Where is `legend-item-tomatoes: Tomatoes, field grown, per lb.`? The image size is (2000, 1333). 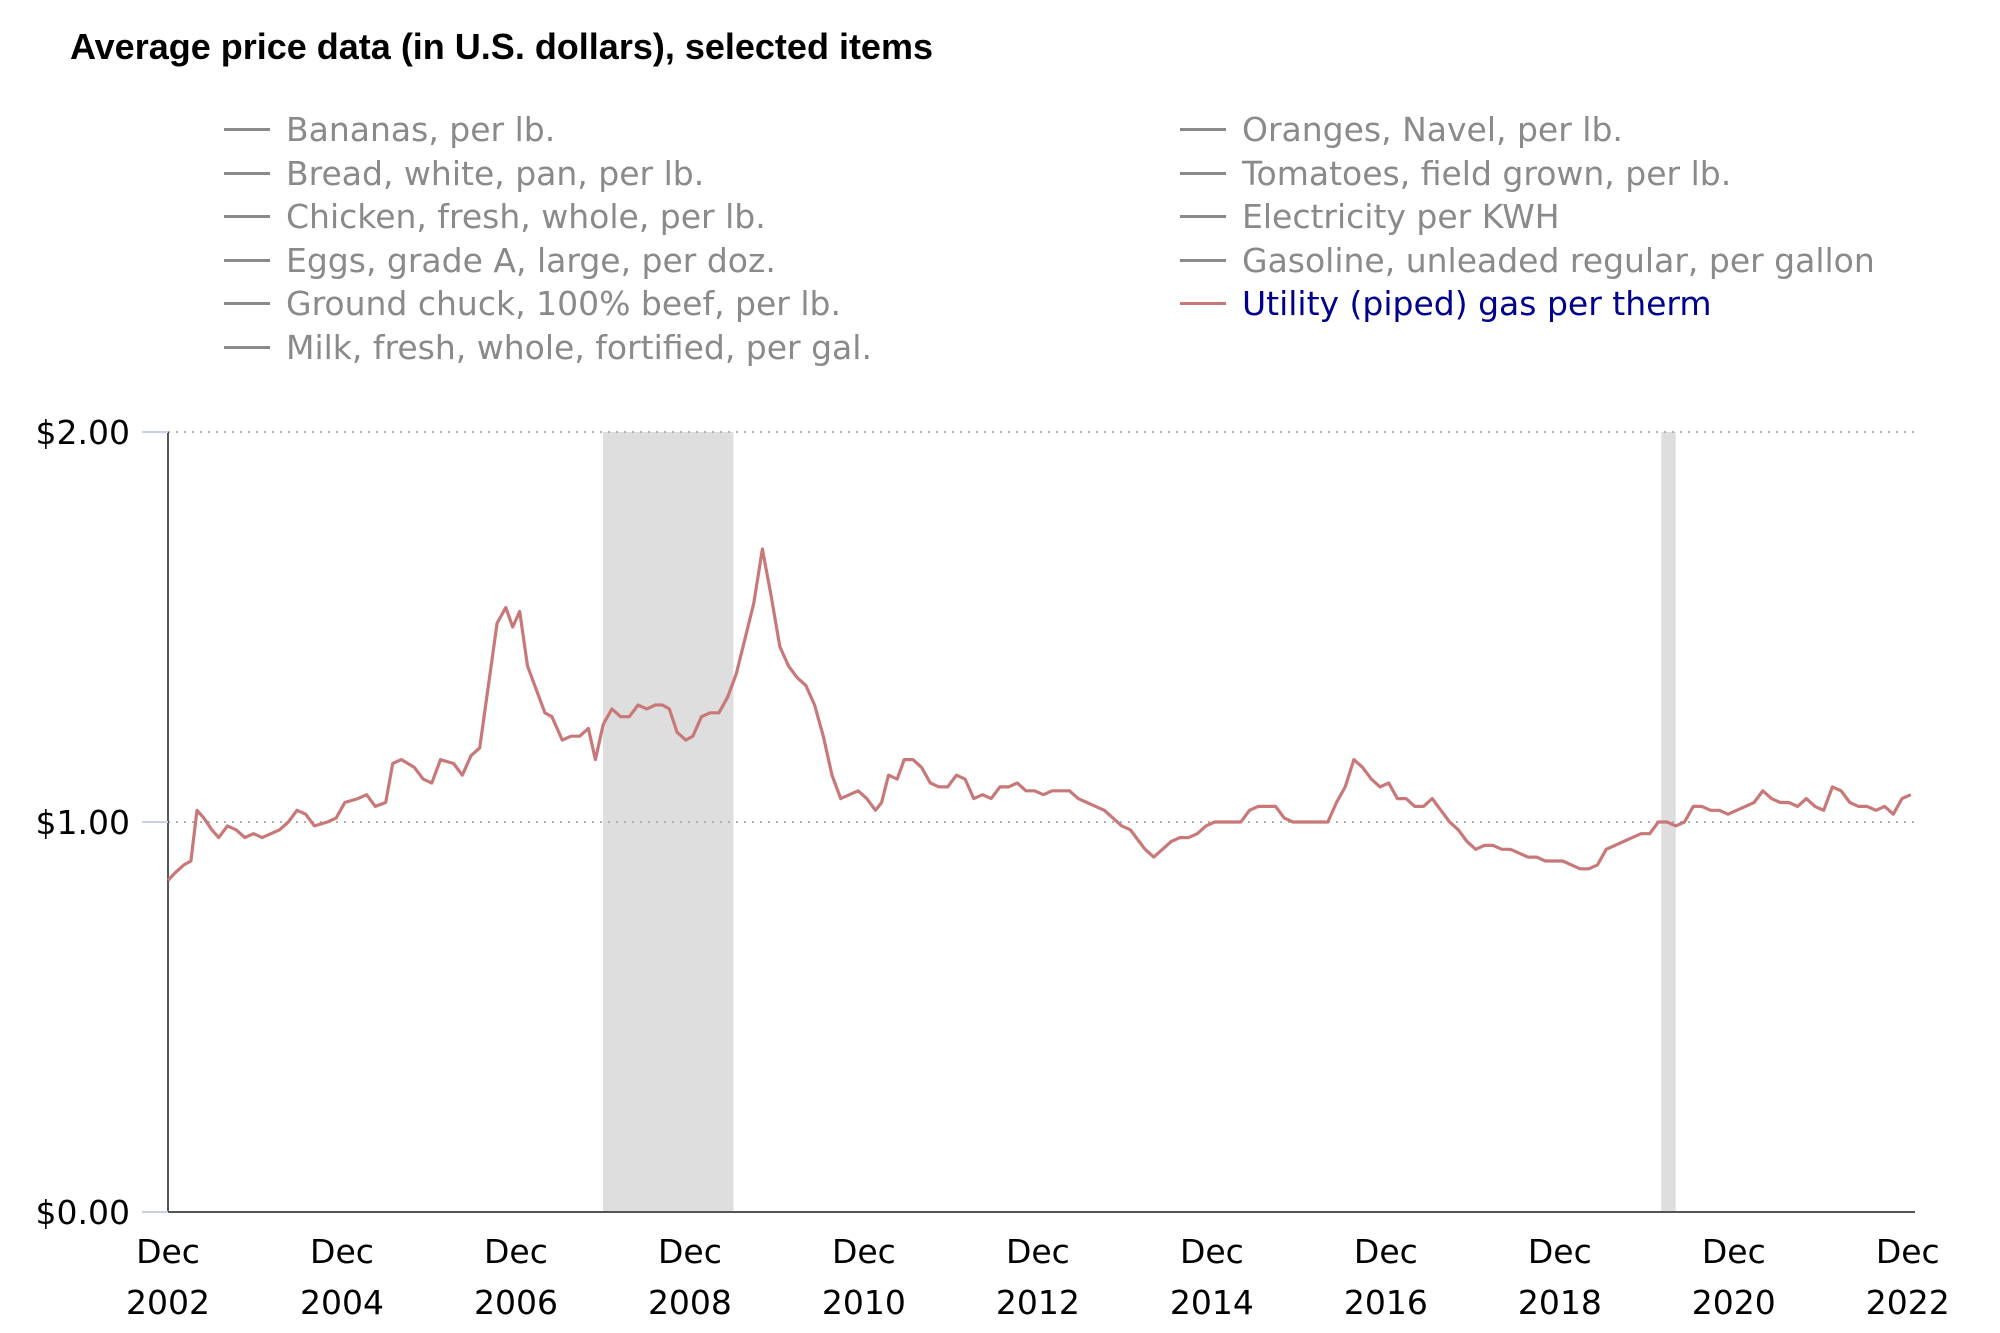 legend-item-tomatoes: Tomatoes, field grown, per lb. is located at coordinates (1527, 174).